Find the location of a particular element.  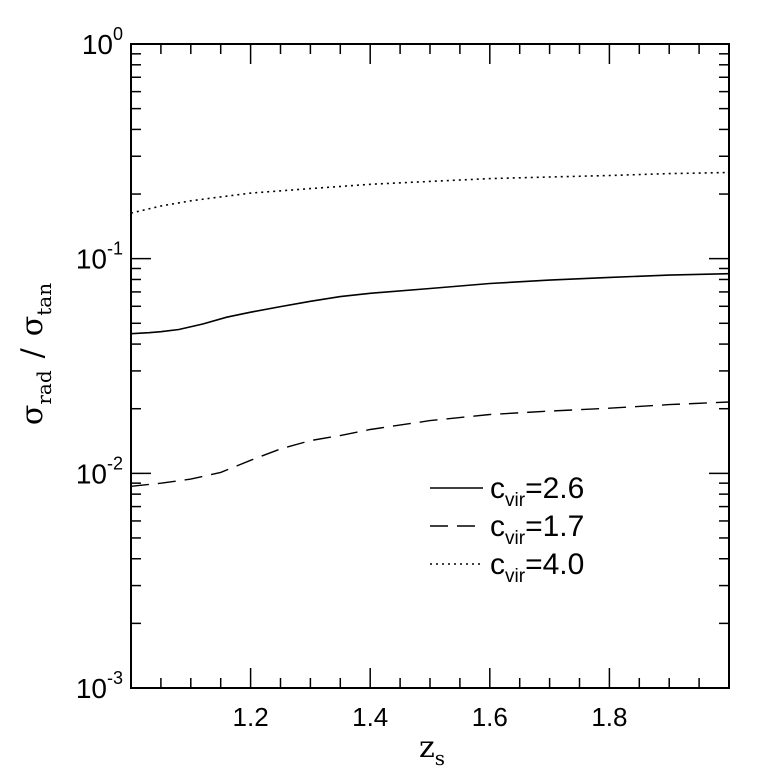

legend-label-1: cvir=2.6 is located at coordinates (537, 491).